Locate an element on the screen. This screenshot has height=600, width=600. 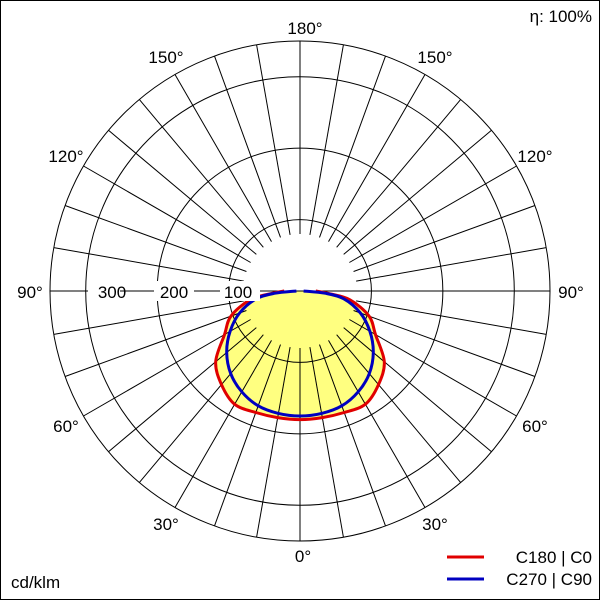
grid-spoke-50-right is located at coordinates (417, 390).